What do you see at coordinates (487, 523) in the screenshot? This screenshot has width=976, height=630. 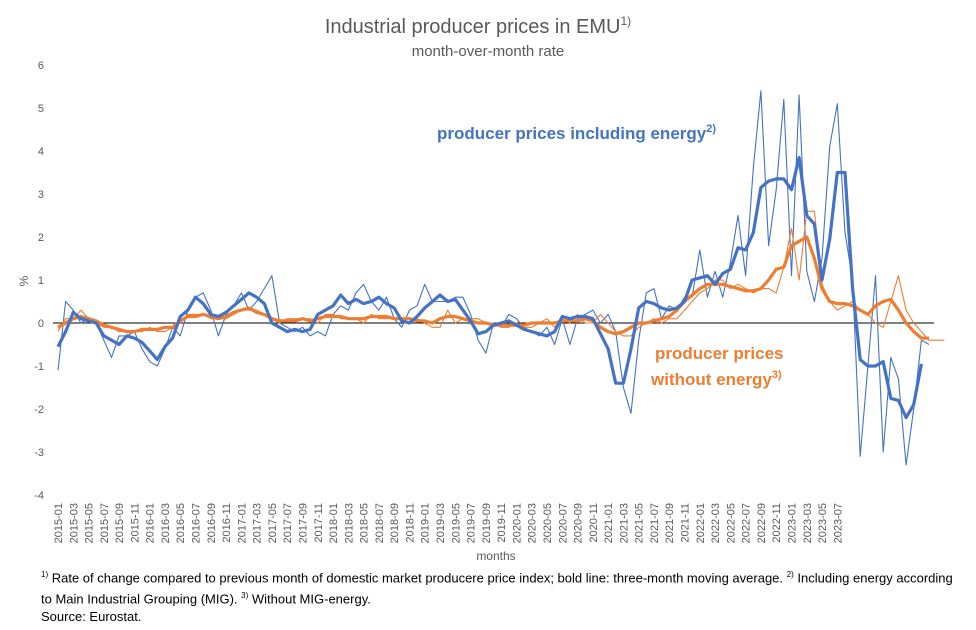 I see `x-tick-label: 2019-09` at bounding box center [487, 523].